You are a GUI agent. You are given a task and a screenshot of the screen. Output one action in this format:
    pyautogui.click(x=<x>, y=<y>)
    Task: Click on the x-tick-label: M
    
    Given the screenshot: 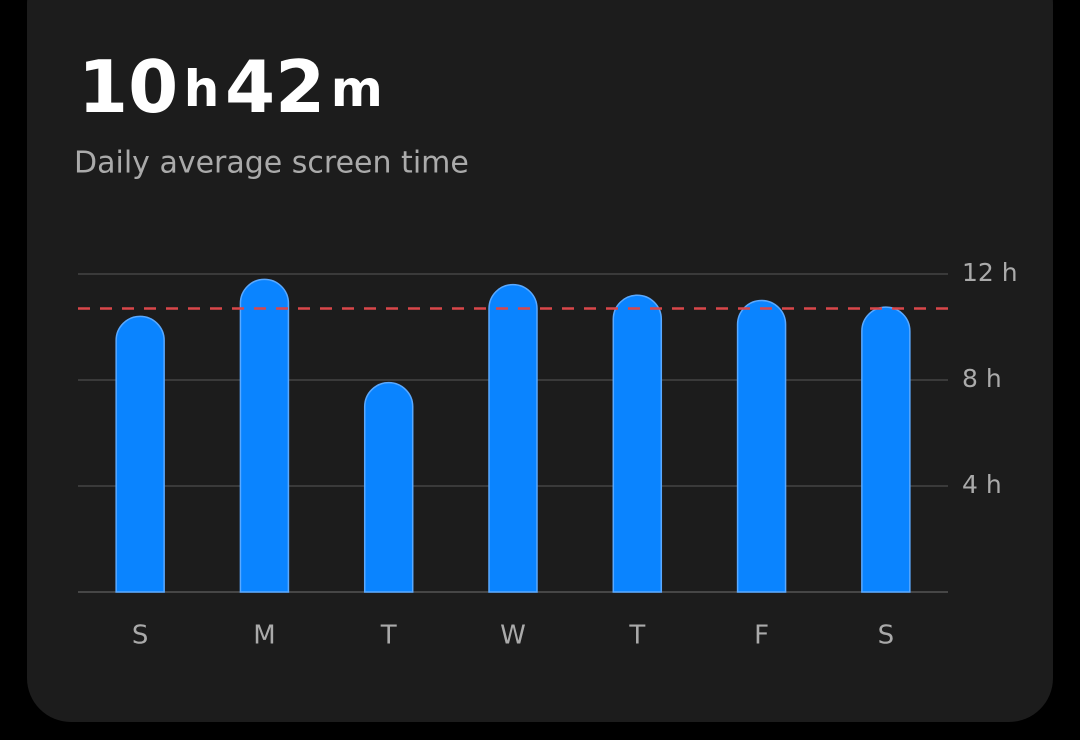 What is the action you would take?
    pyautogui.click(x=264, y=636)
    